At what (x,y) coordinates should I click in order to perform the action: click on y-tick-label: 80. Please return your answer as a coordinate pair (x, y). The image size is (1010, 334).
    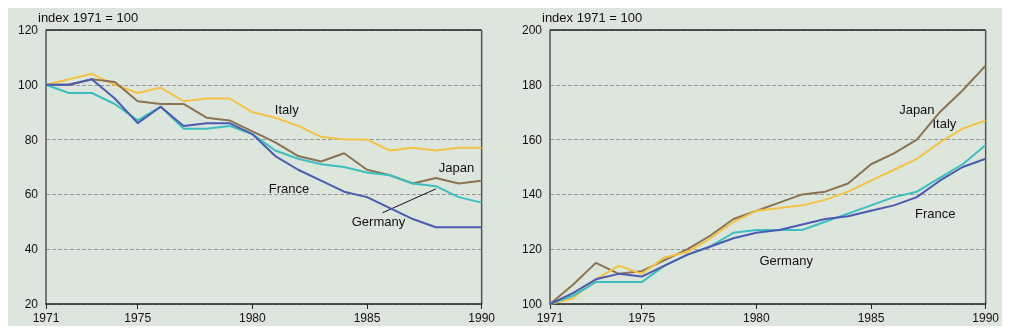
    Looking at the image, I should click on (31, 139).